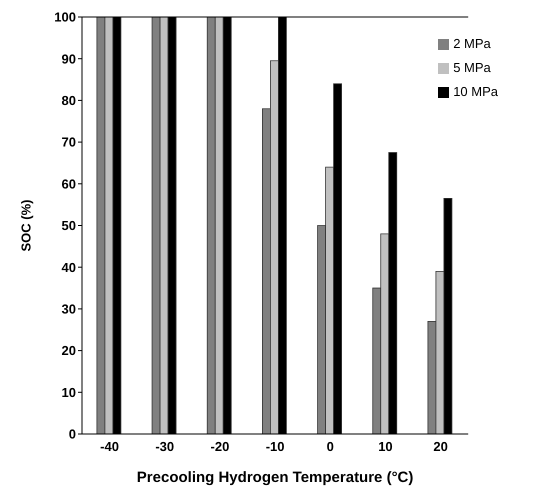 The height and width of the screenshot is (502, 546). Describe the element at coordinates (69, 100) in the screenshot. I see `y-tick-label: 80` at that location.